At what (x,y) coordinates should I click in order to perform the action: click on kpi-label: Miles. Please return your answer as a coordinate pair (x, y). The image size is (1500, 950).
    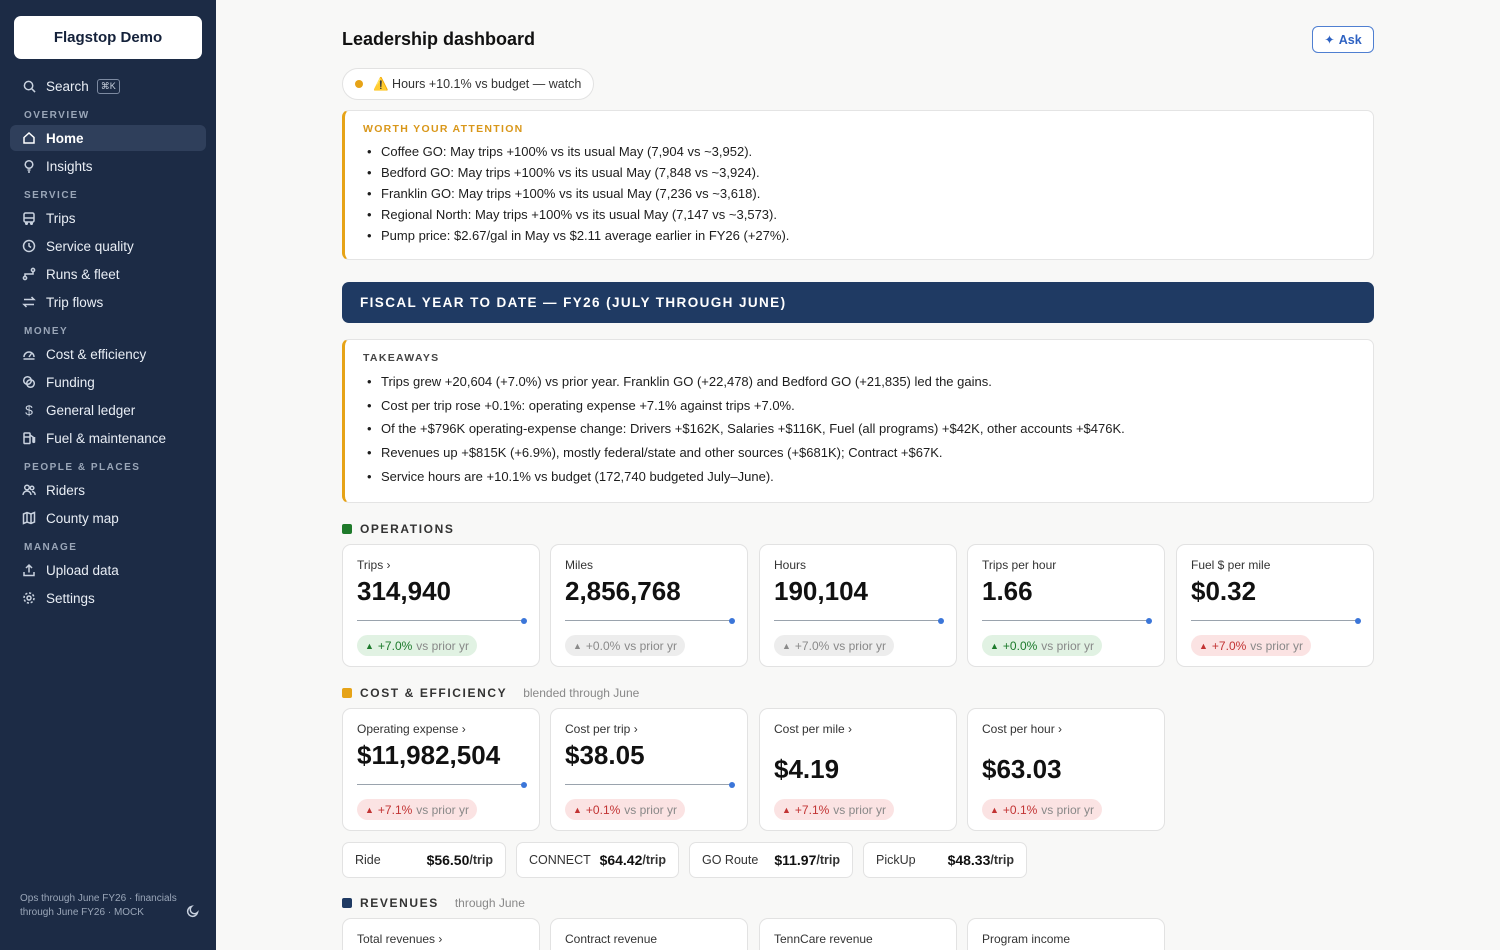
    Looking at the image, I should click on (579, 565).